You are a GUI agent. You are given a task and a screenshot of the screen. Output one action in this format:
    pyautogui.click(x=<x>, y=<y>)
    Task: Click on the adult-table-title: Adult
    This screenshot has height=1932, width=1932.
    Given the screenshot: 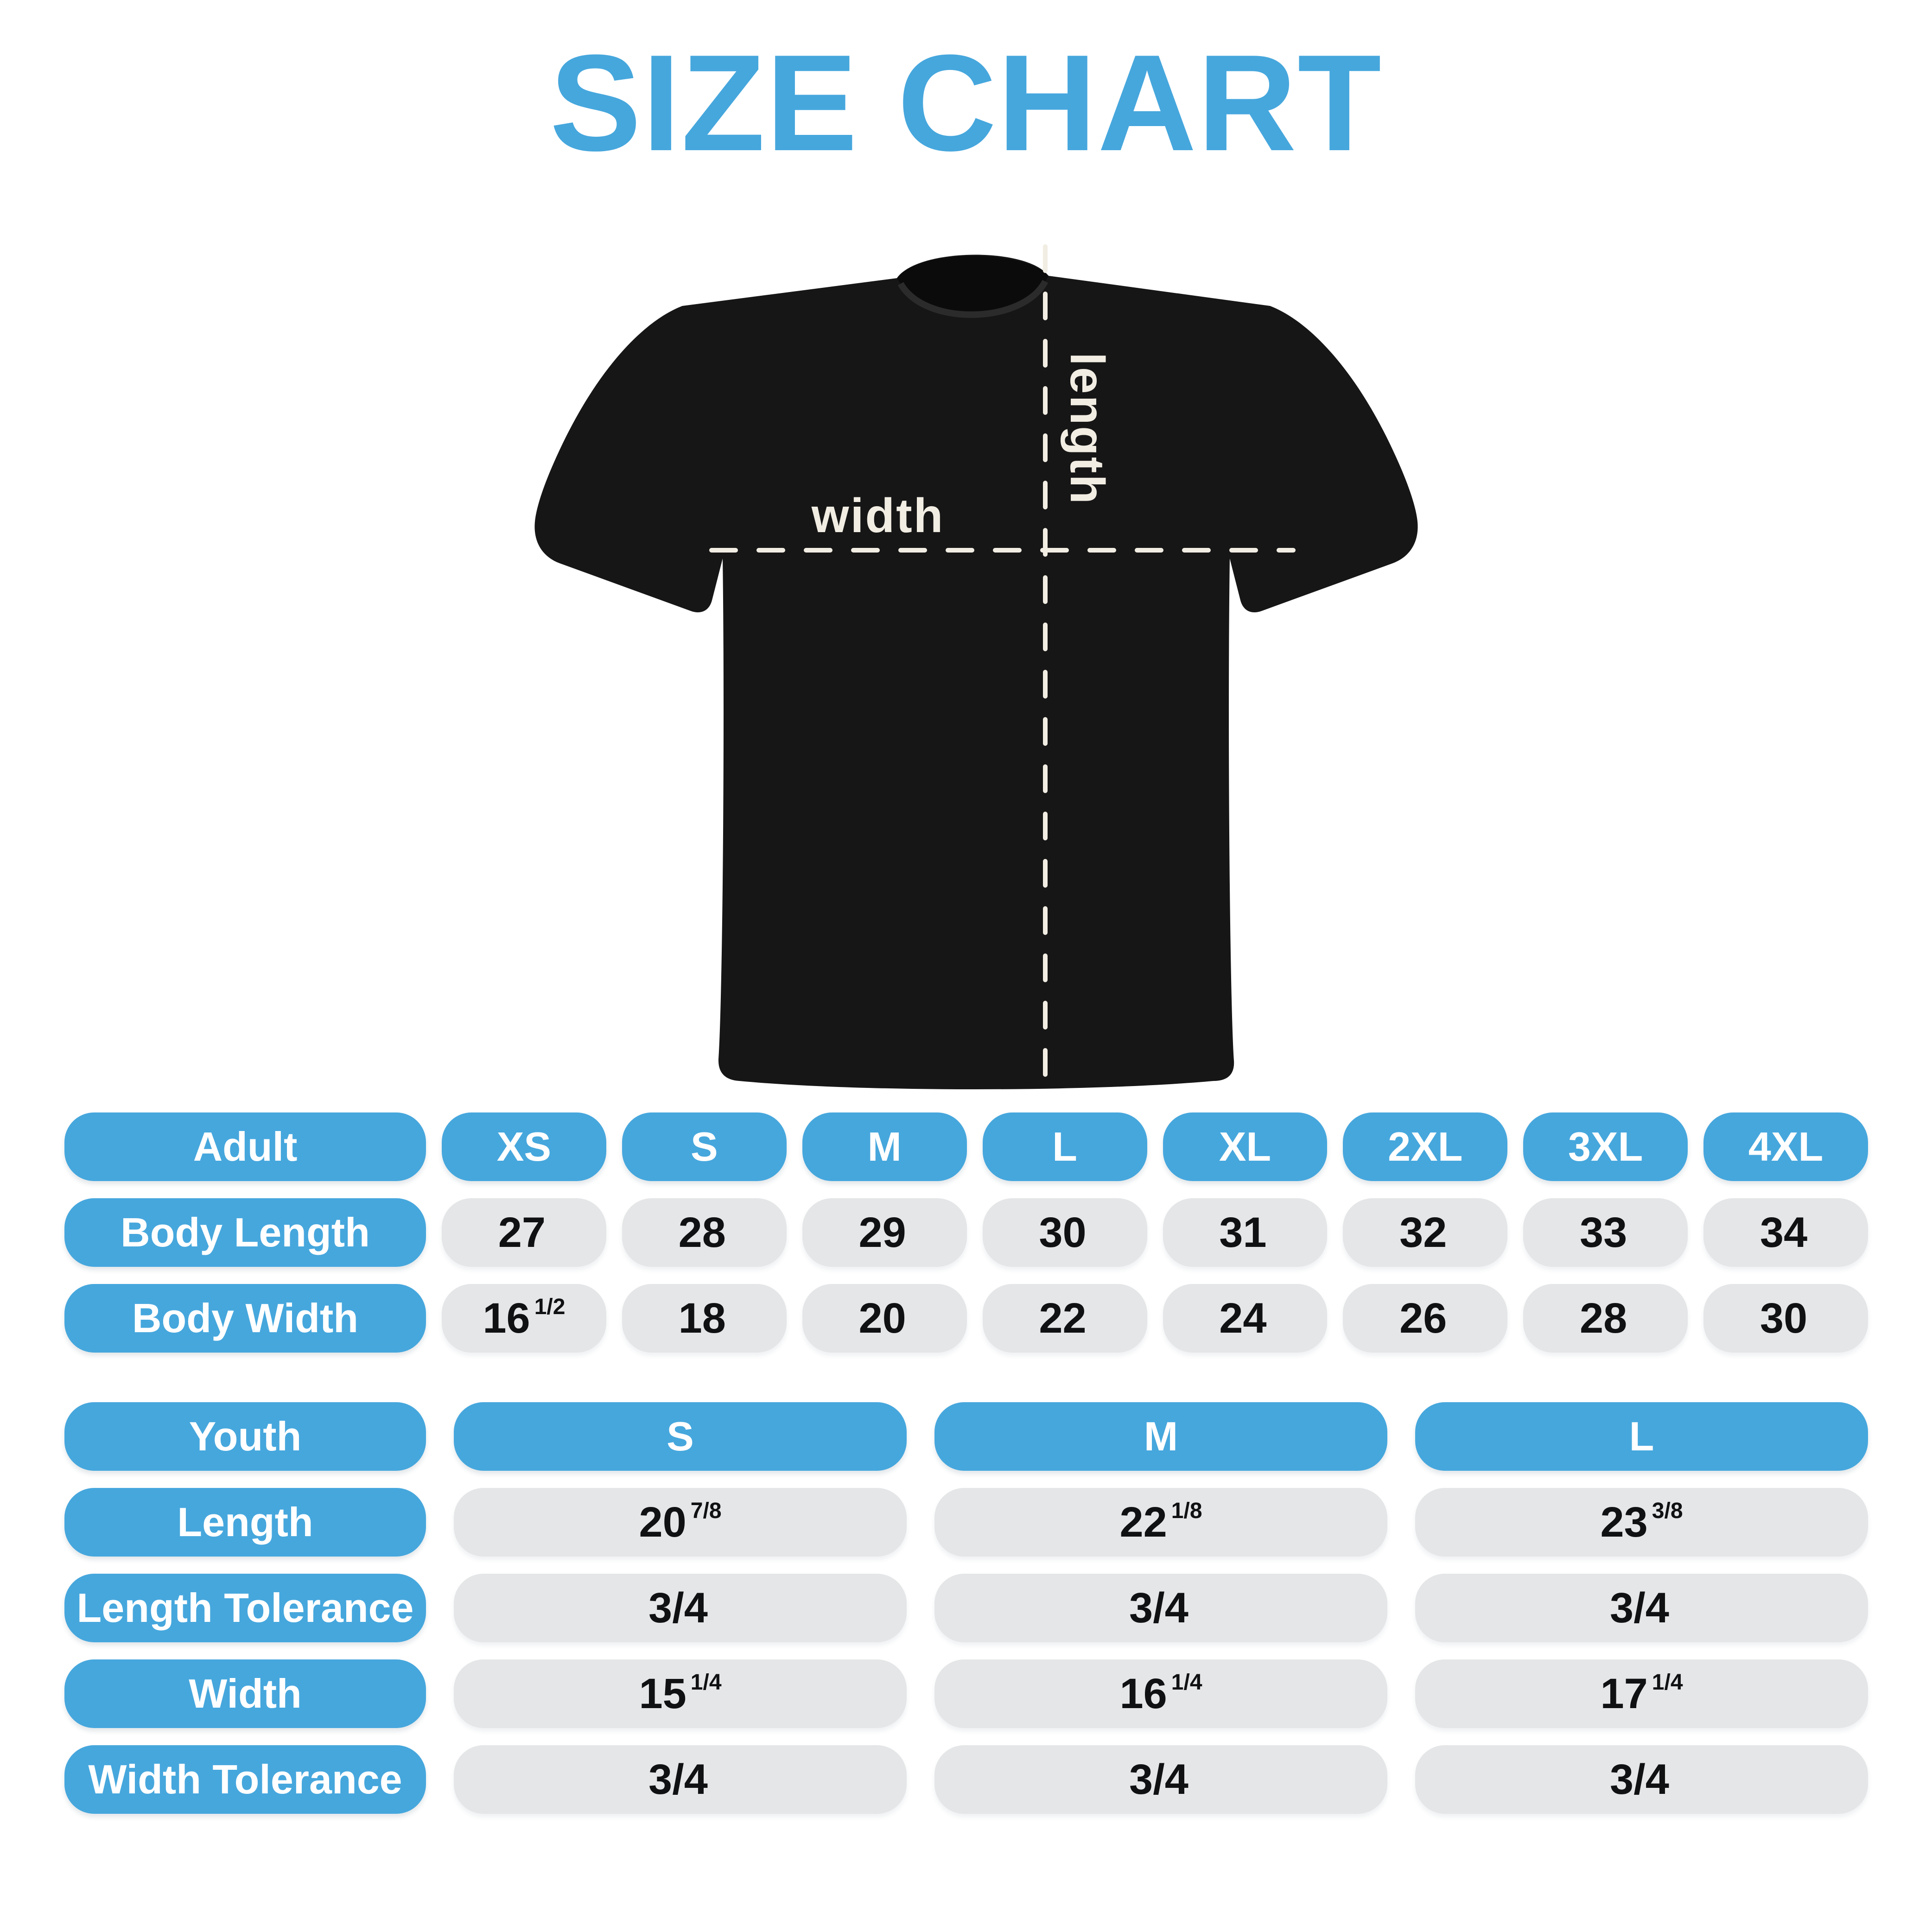 What is the action you would take?
    pyautogui.click(x=245, y=1146)
    